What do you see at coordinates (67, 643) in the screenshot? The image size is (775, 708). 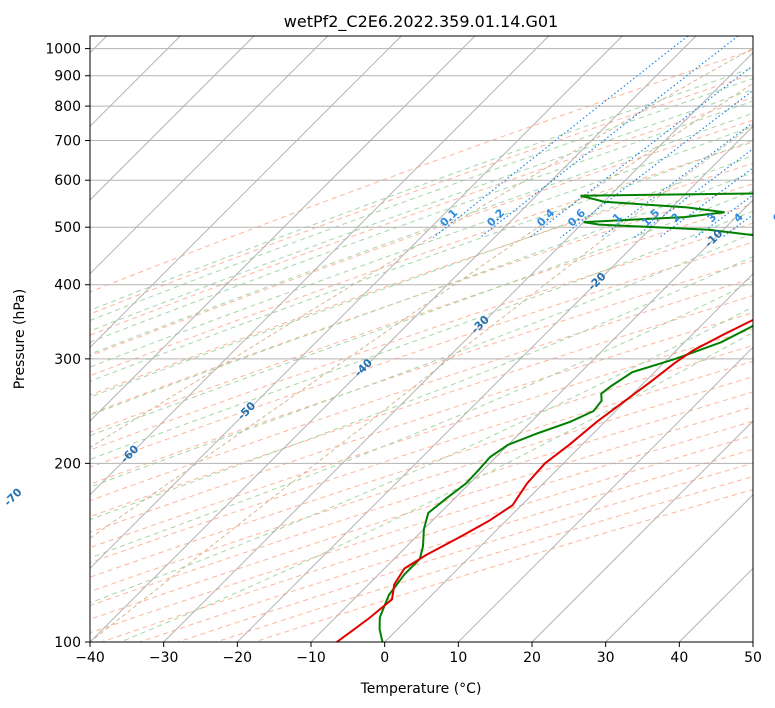 I see `y-tick-label: 100` at bounding box center [67, 643].